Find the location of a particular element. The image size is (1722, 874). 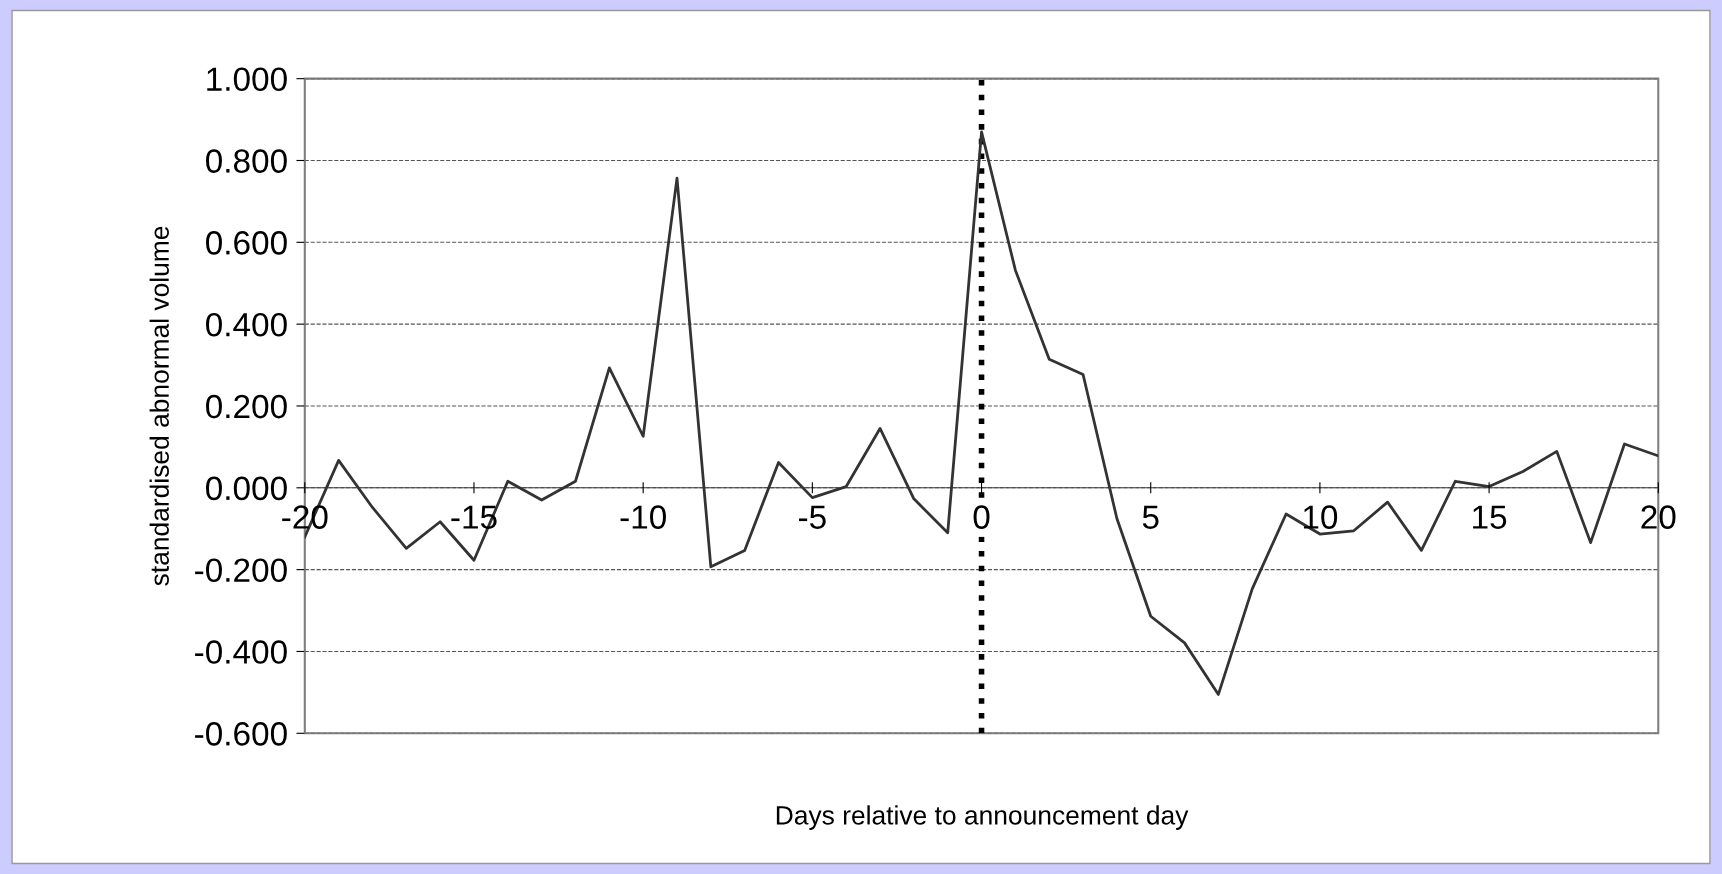

y-axis-title: standardised abnormal volume is located at coordinates (159, 406).